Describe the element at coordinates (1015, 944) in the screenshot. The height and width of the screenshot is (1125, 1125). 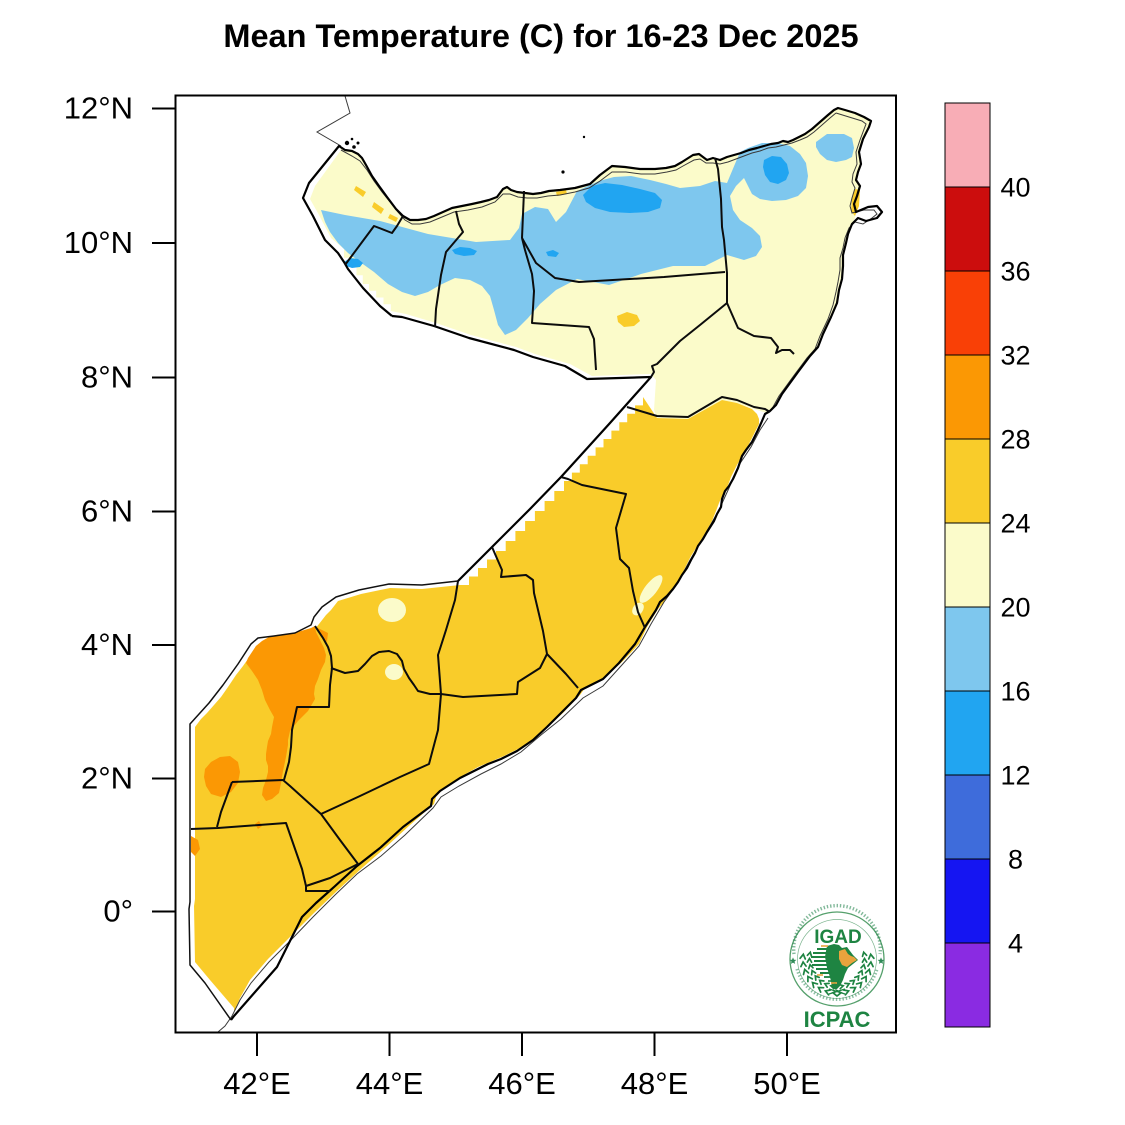
I see `svg-text: 4` at that location.